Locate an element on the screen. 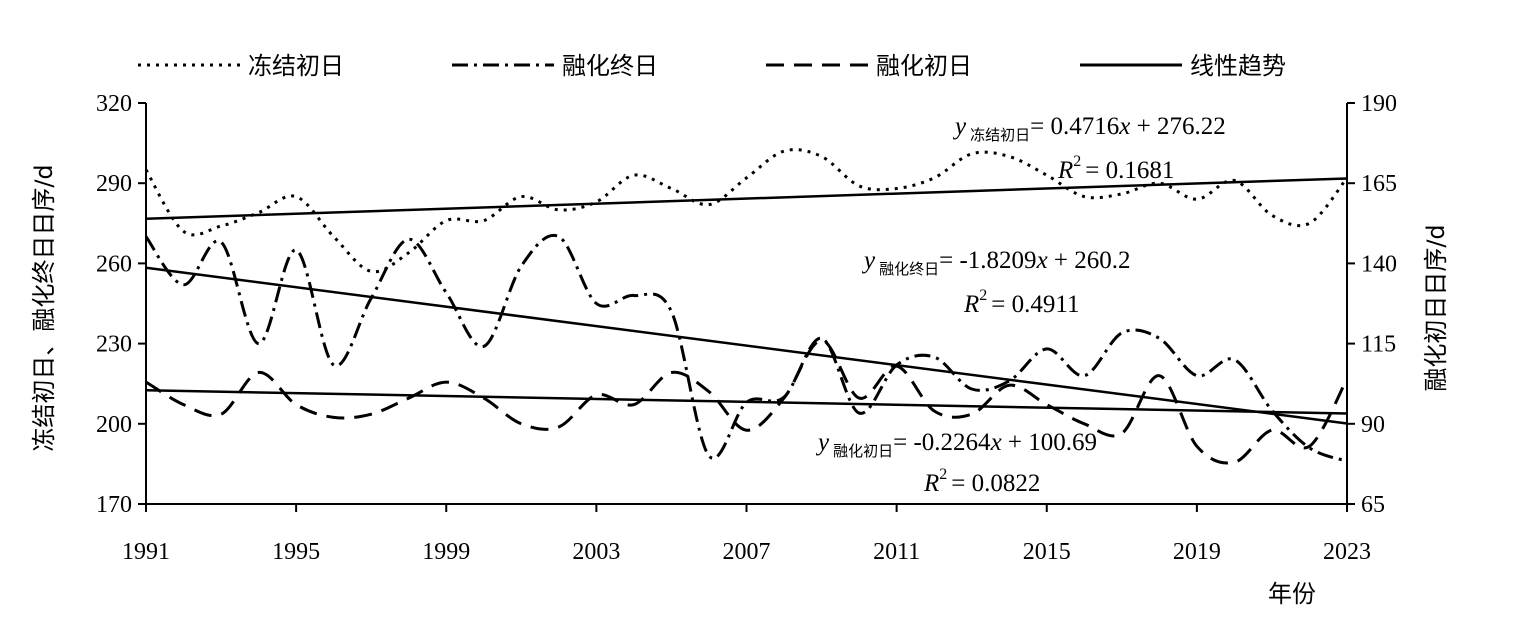  x-tick-label: 2023 is located at coordinates (1347, 552).